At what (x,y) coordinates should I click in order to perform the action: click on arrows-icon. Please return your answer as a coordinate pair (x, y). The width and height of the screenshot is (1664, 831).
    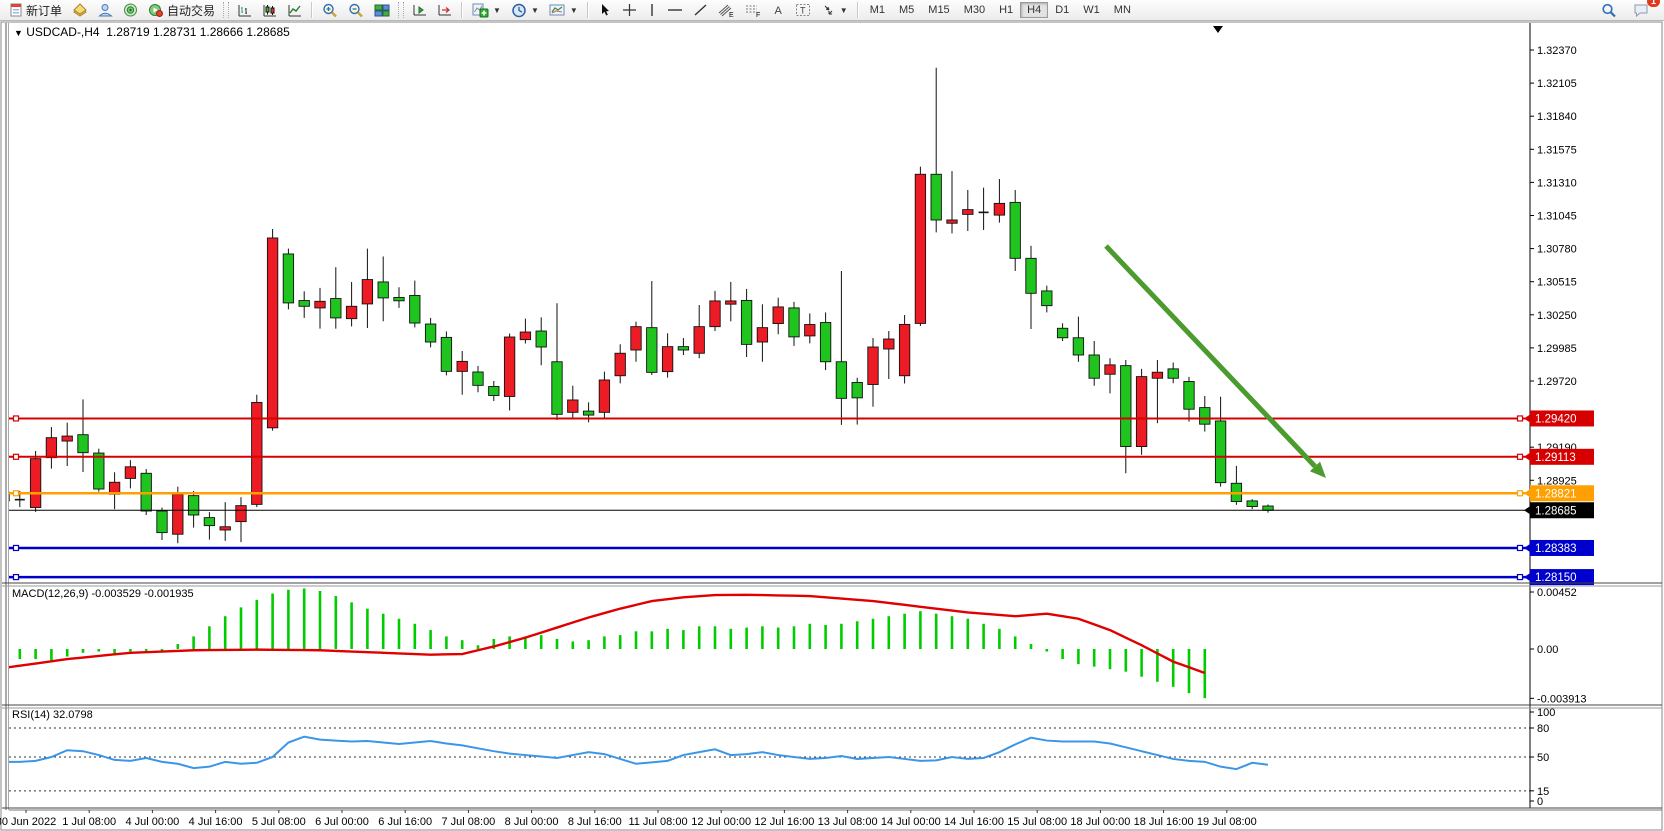
    Looking at the image, I should click on (828, 10).